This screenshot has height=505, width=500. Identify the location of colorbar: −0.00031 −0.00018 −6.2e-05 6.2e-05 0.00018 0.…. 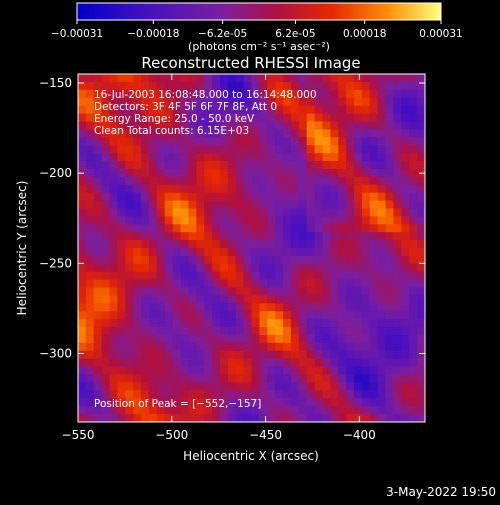
(257, 27).